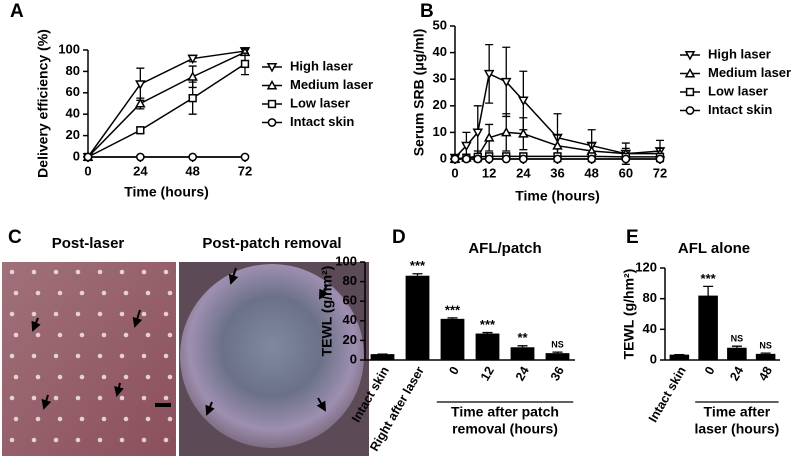 Image resolution: width=800 pixels, height=456 pixels. Describe the element at coordinates (69, 48) in the screenshot. I see `y-tick-label: 100` at that location.